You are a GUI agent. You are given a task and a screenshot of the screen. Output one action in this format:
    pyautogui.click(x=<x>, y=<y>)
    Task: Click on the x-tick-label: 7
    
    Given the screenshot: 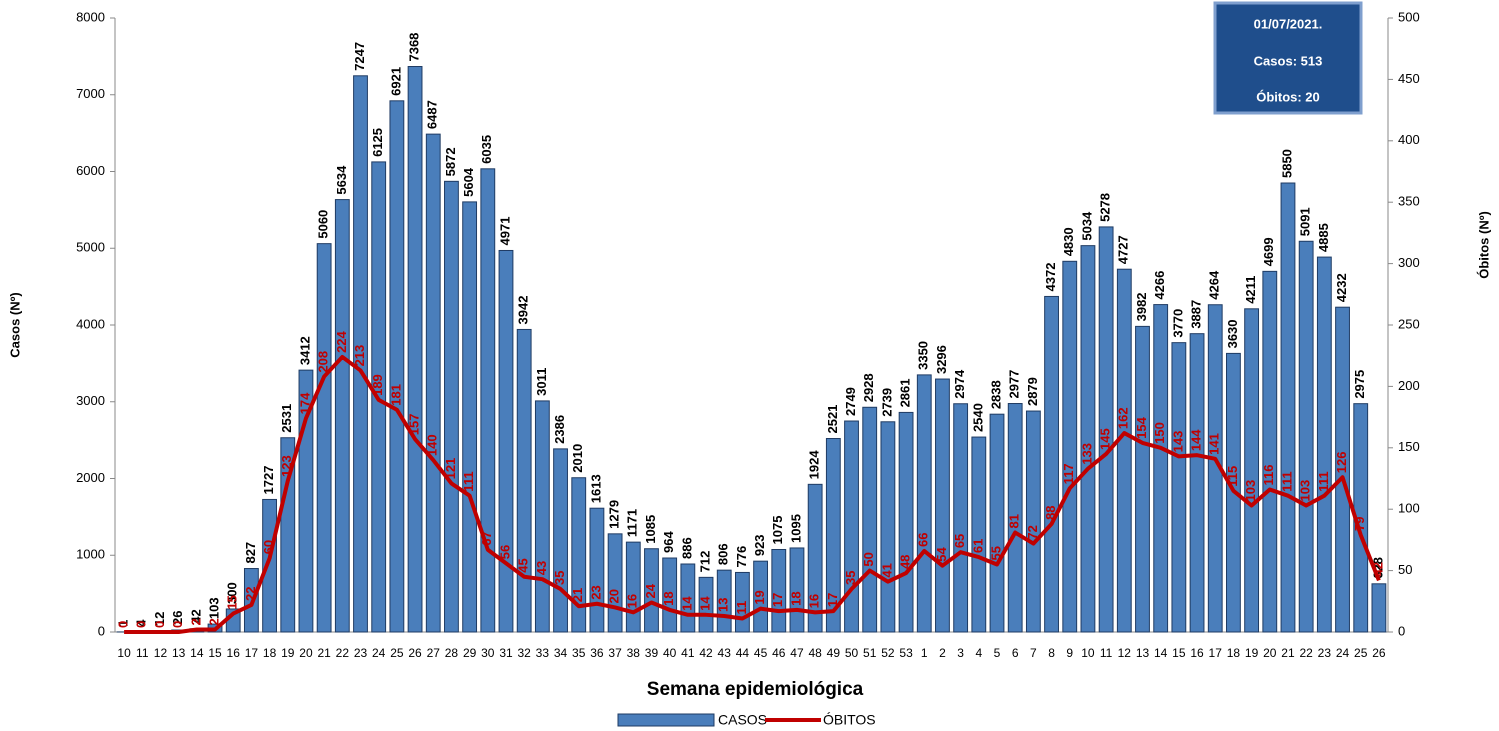 What is the action you would take?
    pyautogui.click(x=1033, y=653)
    